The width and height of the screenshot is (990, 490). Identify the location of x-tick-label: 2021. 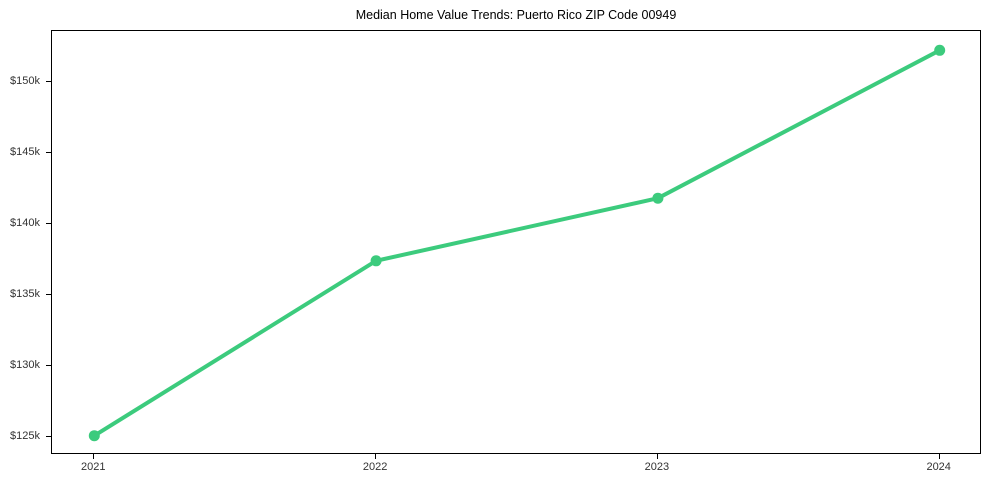
(93, 467).